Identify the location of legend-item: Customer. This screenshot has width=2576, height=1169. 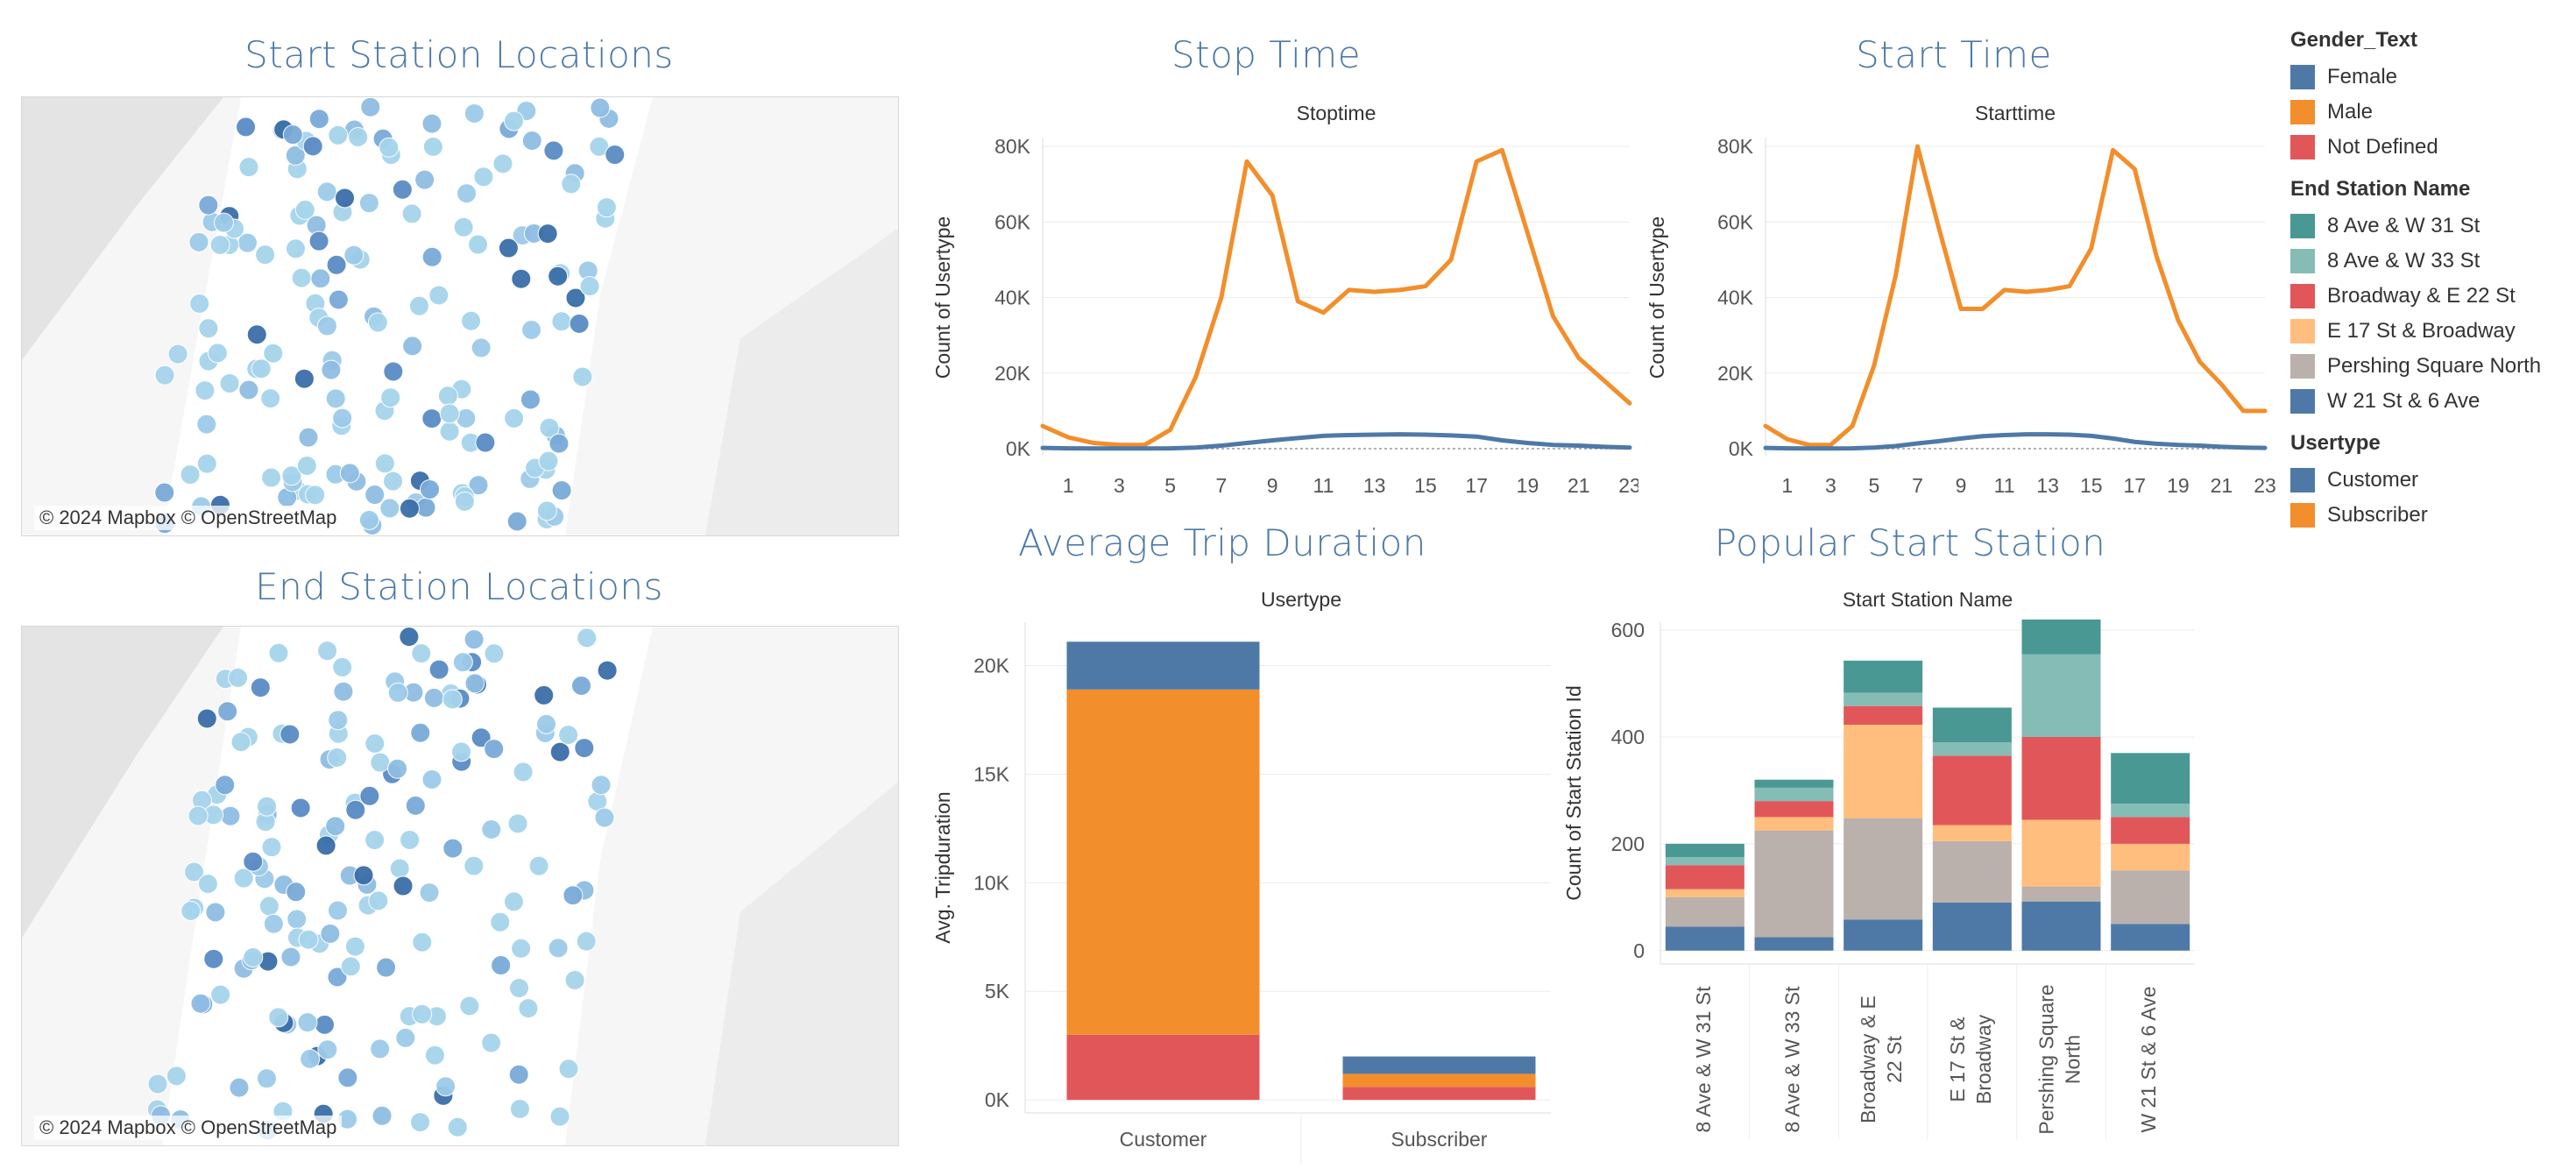
(2430, 481).